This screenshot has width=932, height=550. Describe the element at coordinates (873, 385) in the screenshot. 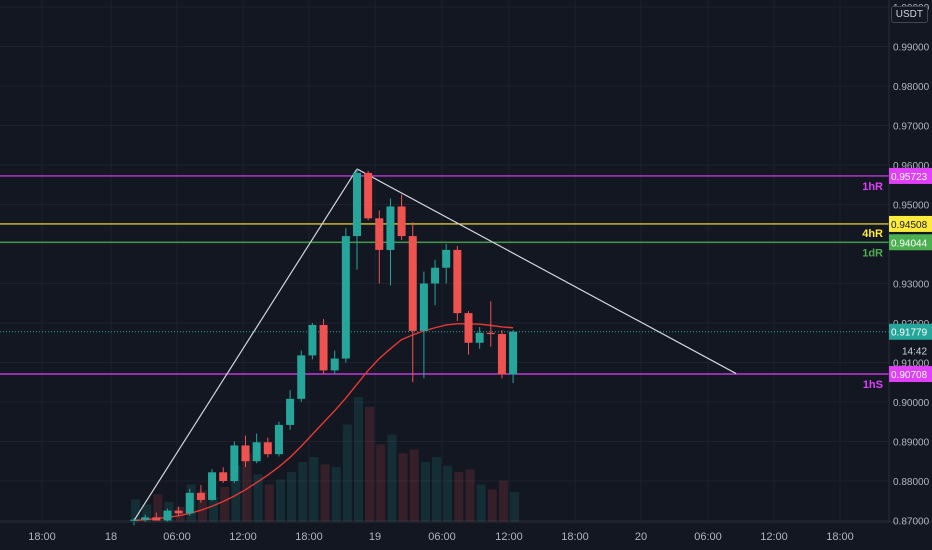

I see `level-name-label: 1hS` at that location.